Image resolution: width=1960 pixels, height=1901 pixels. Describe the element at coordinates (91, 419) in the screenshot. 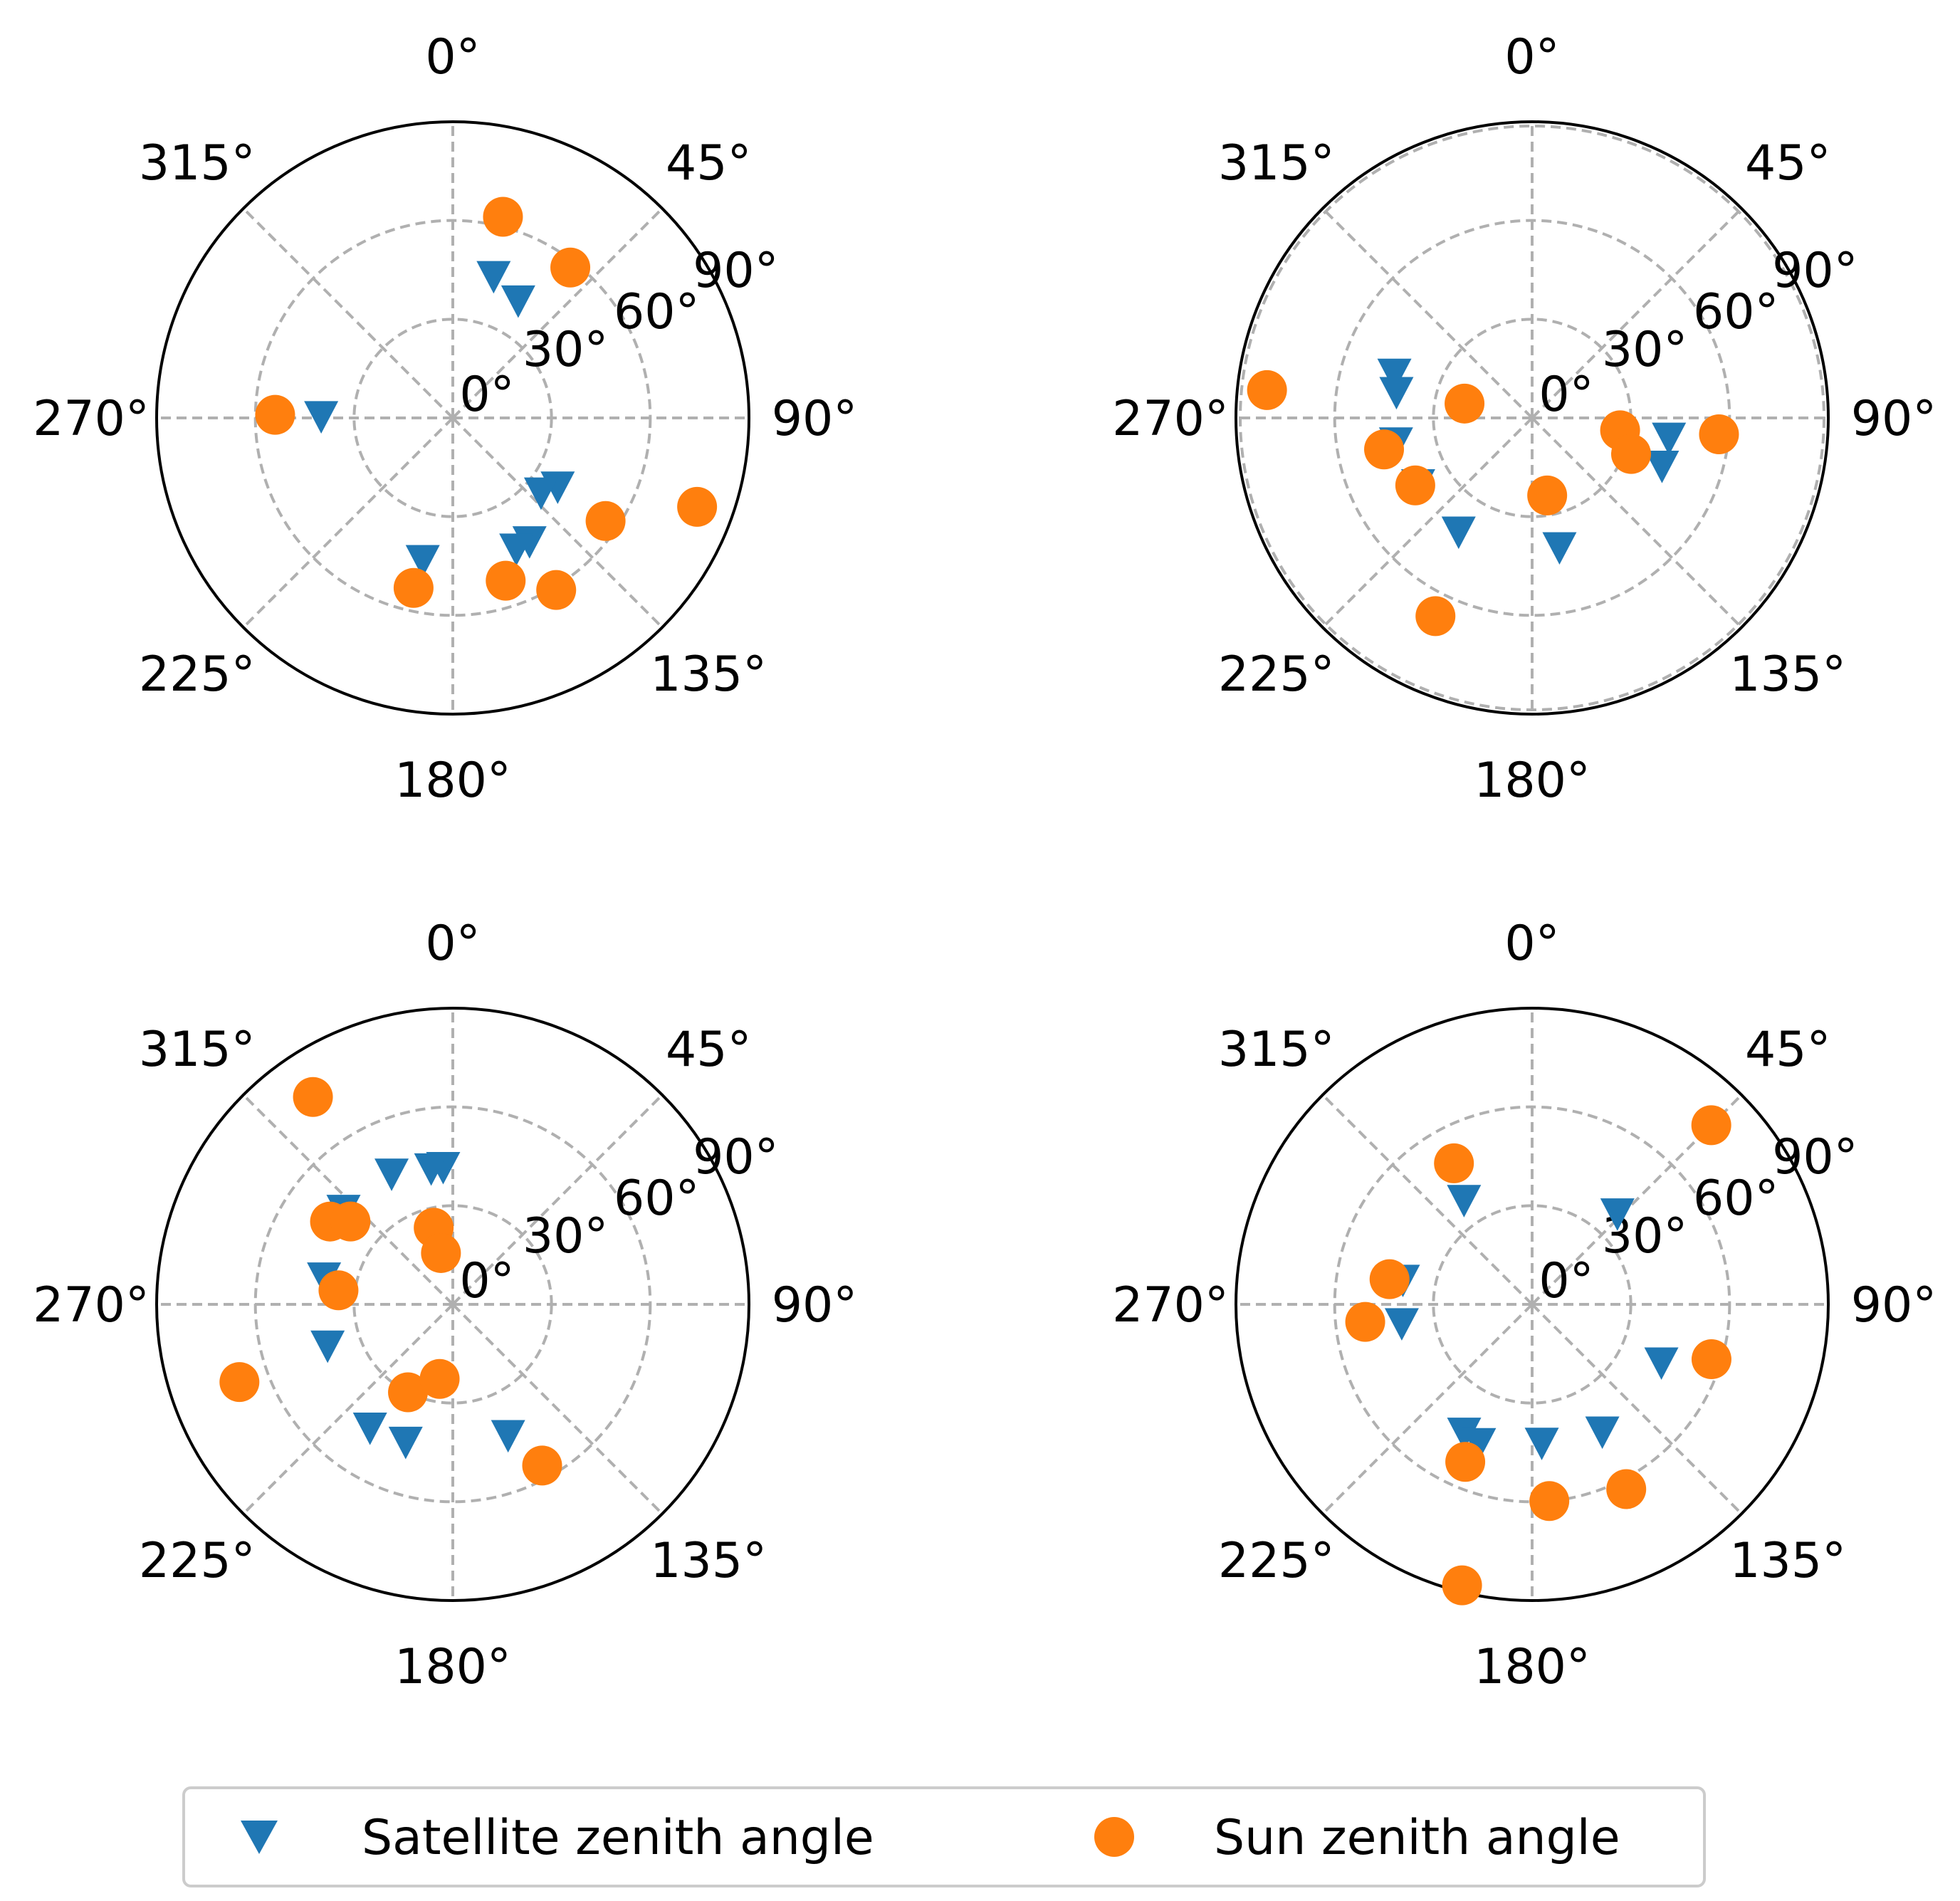

I see `theta-tick-label: 270°` at that location.